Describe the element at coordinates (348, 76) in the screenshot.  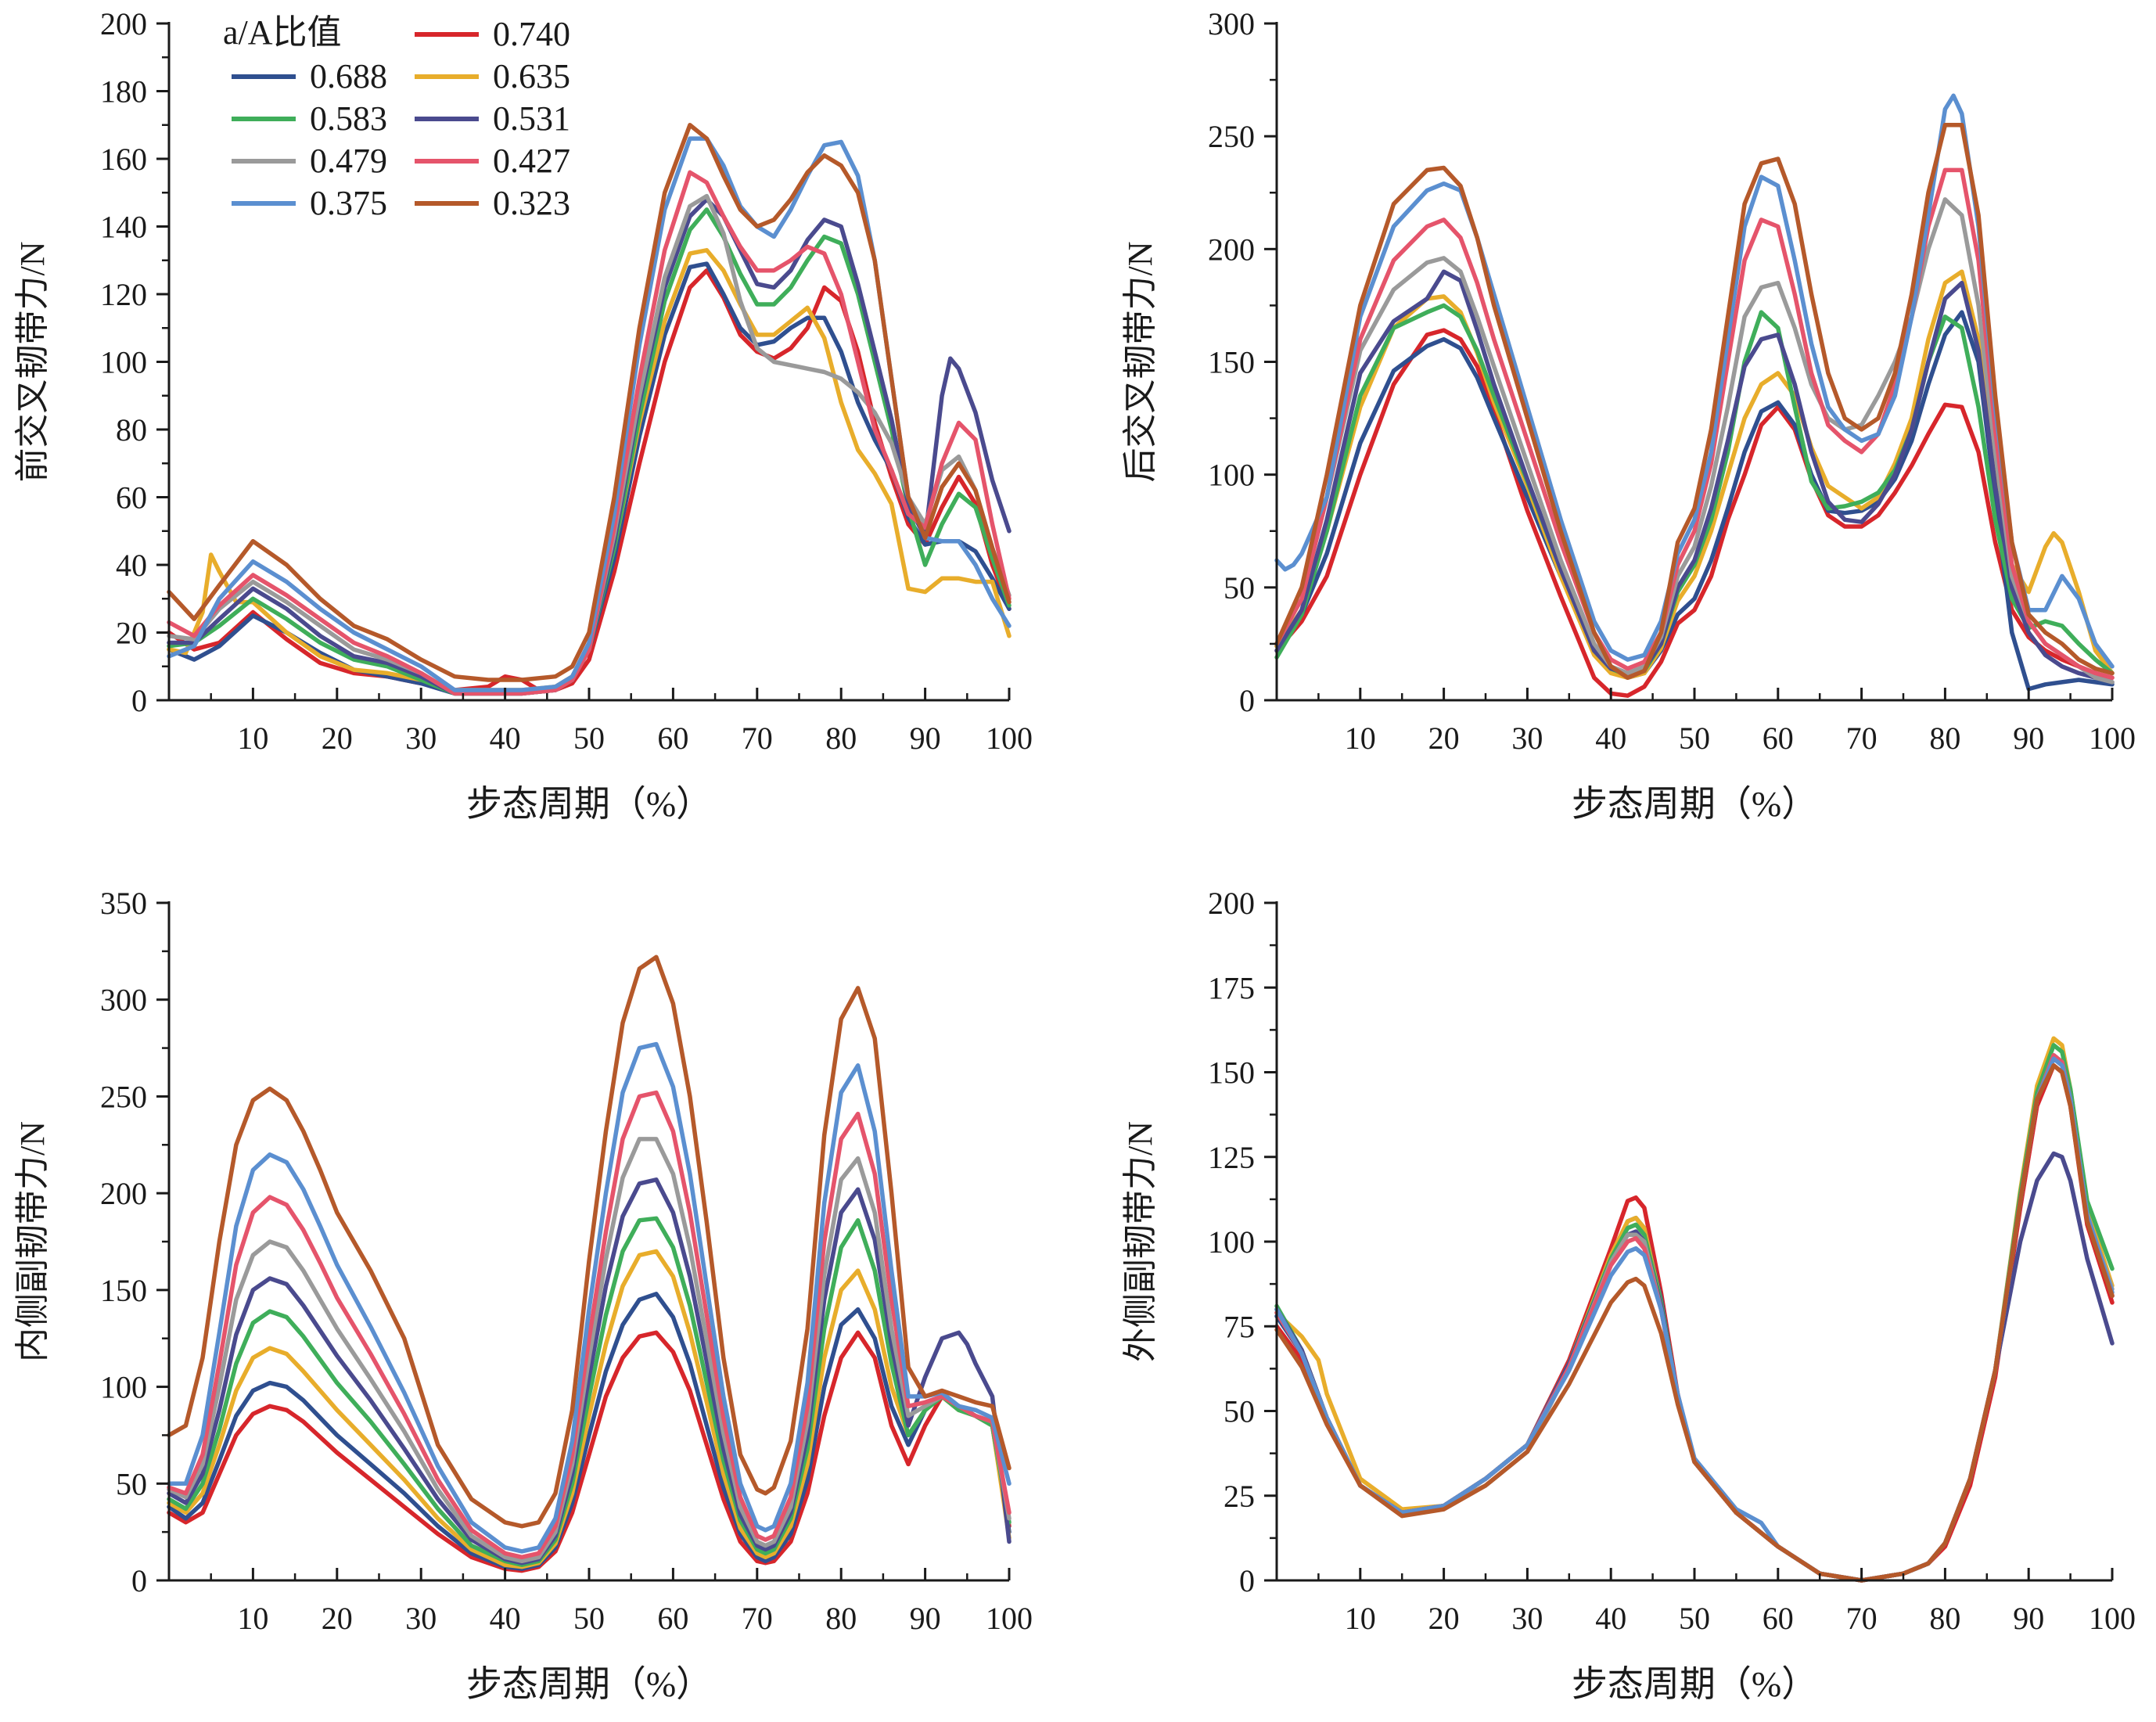
I see `legend-label: 0.688` at that location.